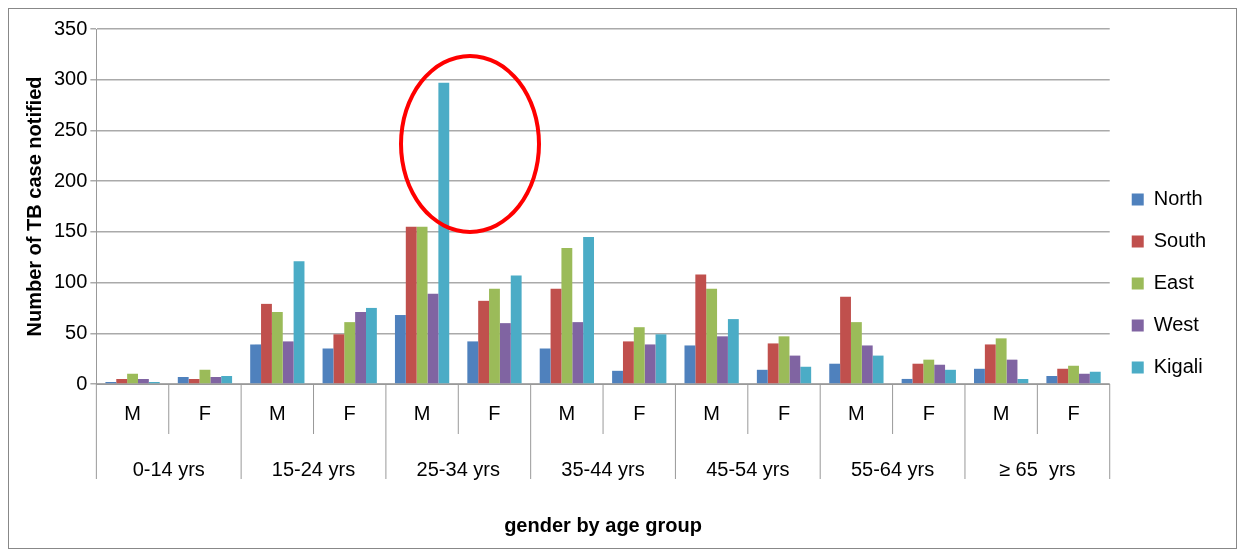 Image resolution: width=1245 pixels, height=557 pixels. I want to click on y-tick-label: 350, so click(70, 27).